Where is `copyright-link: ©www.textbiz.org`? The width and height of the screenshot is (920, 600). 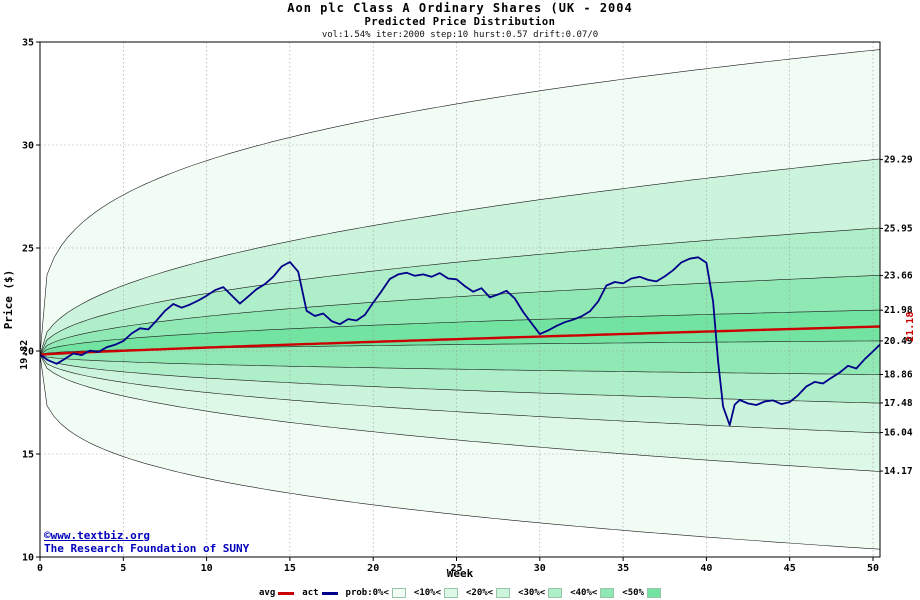 copyright-link: ©www.textbiz.org is located at coordinates (97, 535).